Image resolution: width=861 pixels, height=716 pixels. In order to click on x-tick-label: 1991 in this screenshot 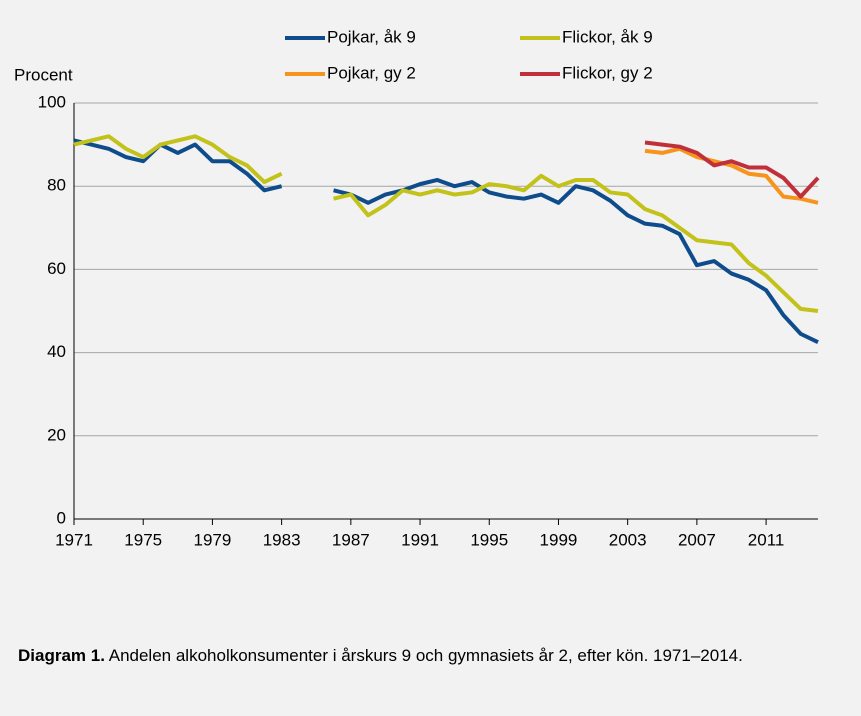, I will do `click(420, 539)`.